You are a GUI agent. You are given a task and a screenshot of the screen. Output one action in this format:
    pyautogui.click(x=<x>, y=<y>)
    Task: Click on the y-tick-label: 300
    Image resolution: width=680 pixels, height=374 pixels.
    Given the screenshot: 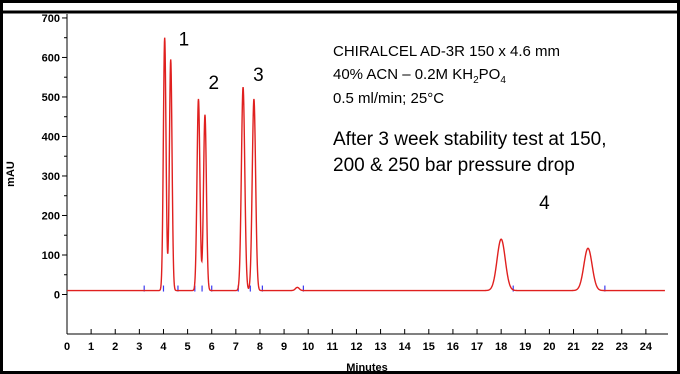 What is the action you would take?
    pyautogui.click(x=51, y=177)
    